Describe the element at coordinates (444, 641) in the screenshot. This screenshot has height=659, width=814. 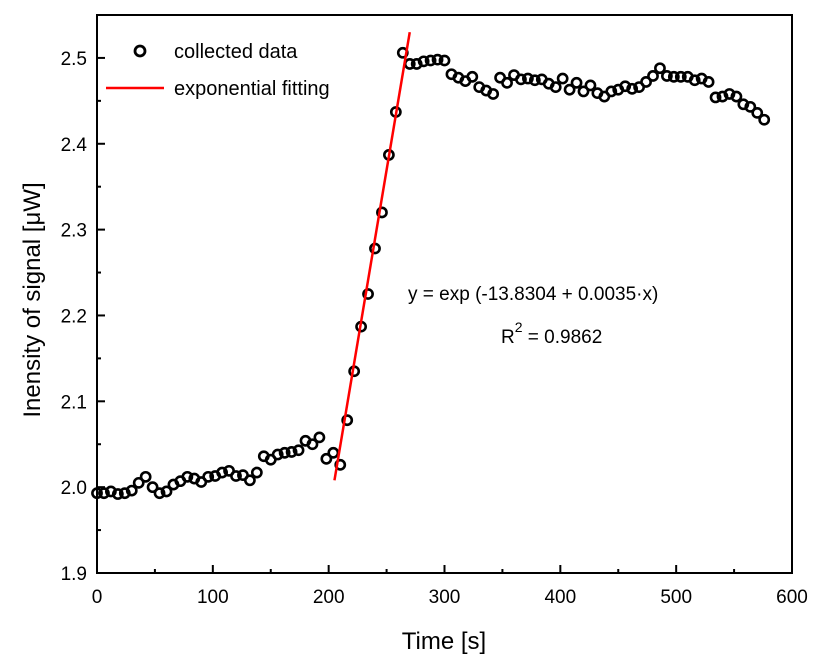
I see `x-axis-title: Time [s]` at that location.